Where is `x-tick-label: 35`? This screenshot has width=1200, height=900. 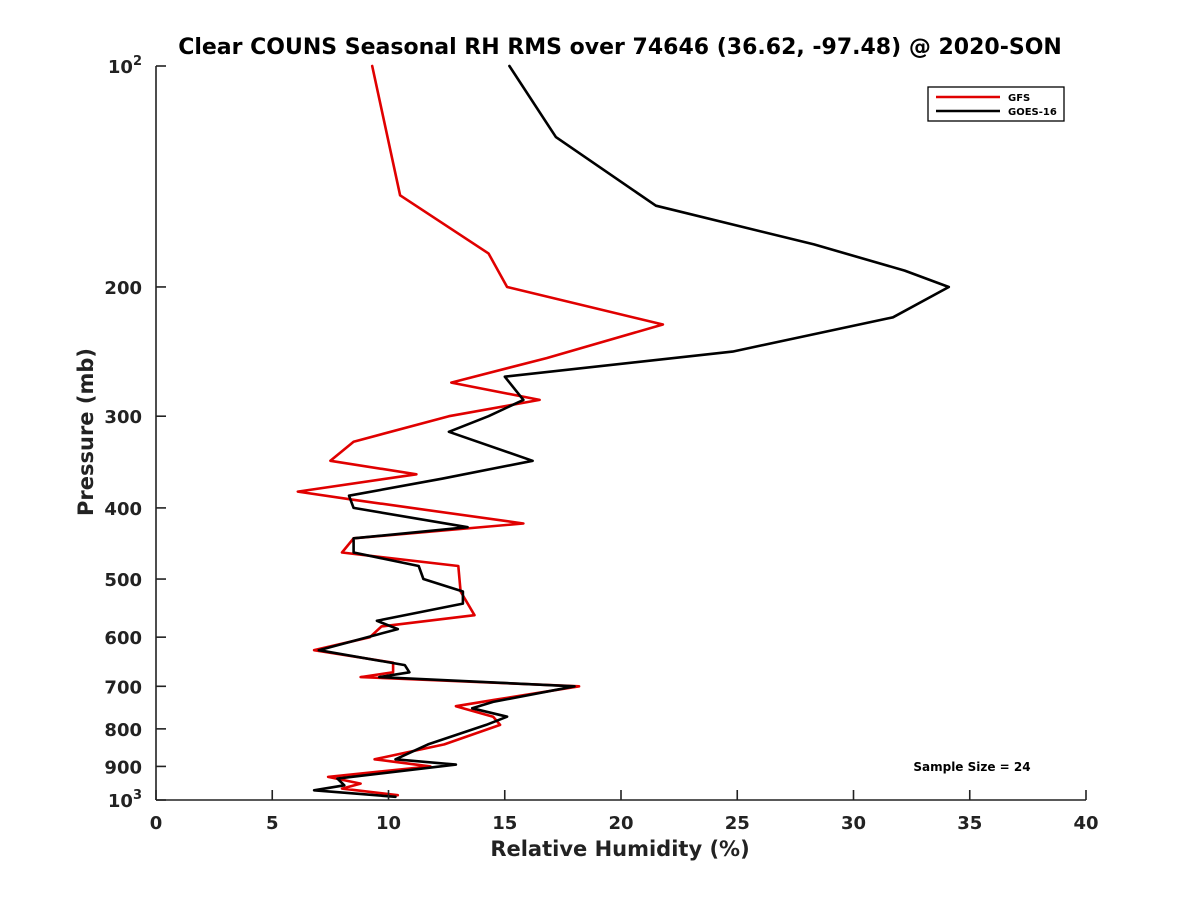
x-tick-label: 35 is located at coordinates (969, 823).